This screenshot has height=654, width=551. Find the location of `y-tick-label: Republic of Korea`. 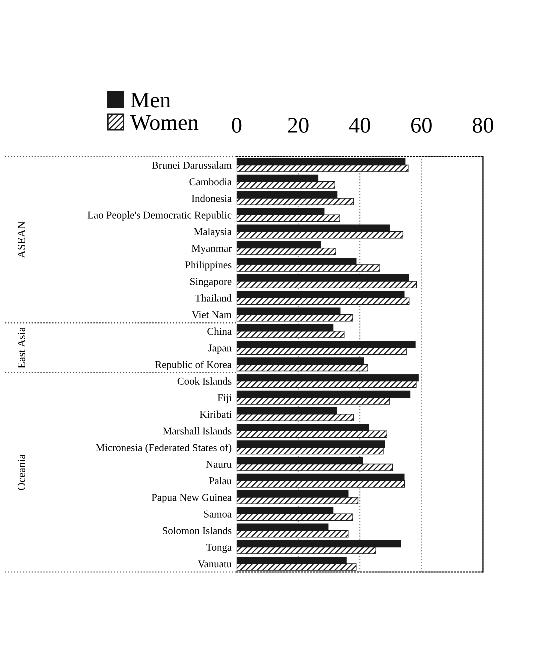

y-tick-label: Republic of Korea is located at coordinates (193, 365).